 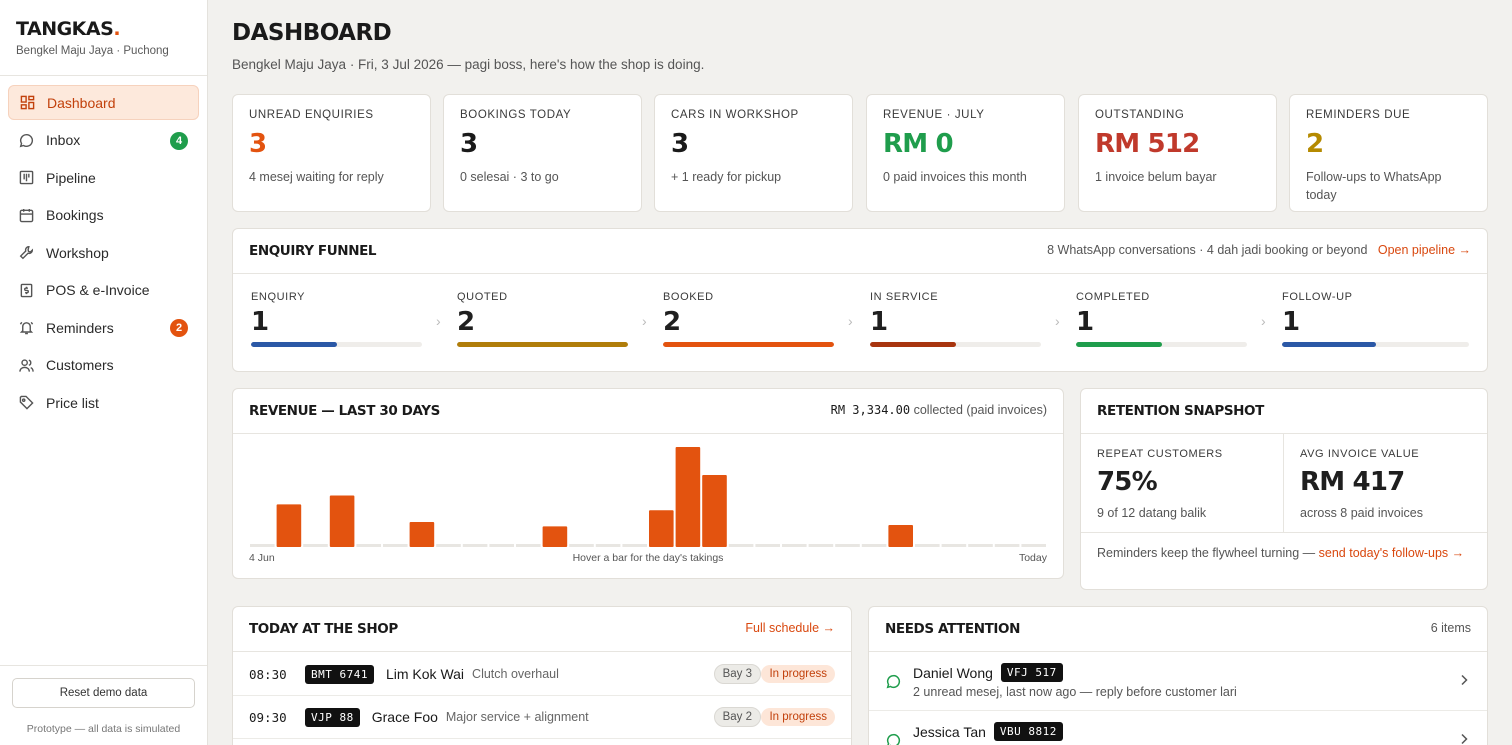 I want to click on revenue-bar-16-jun, so click(x=581, y=545).